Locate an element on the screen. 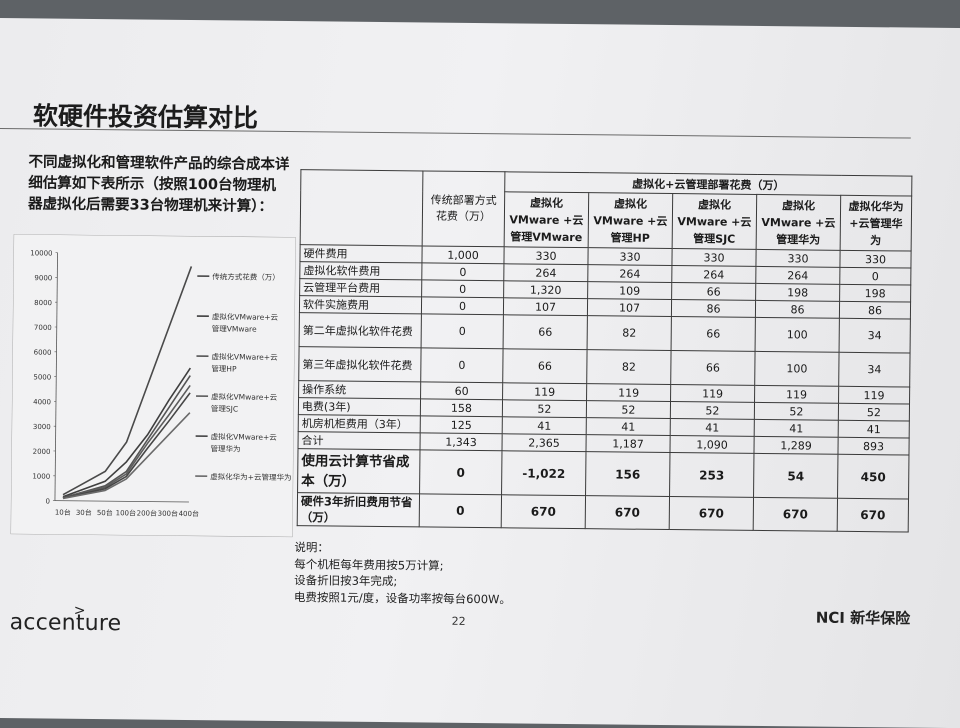 The width and height of the screenshot is (960, 728). y-tick-label: 2000 is located at coordinates (42, 452).